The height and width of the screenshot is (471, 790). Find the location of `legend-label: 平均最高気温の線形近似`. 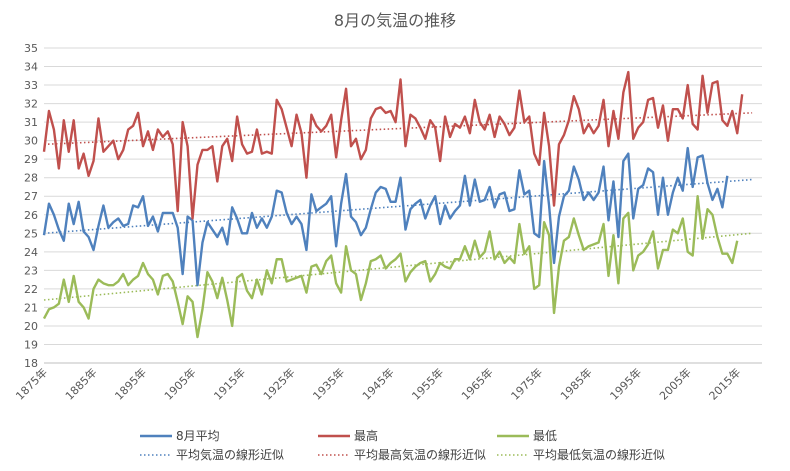

legend-label: 平均最高気温の線形近似 is located at coordinates (420, 454).